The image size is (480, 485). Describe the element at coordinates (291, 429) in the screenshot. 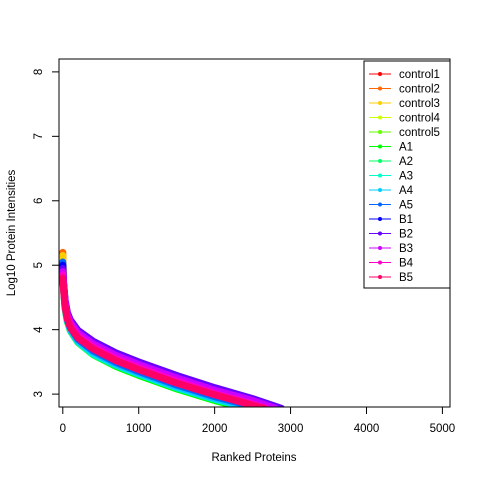

I see `x-tick-label: 3000` at that location.